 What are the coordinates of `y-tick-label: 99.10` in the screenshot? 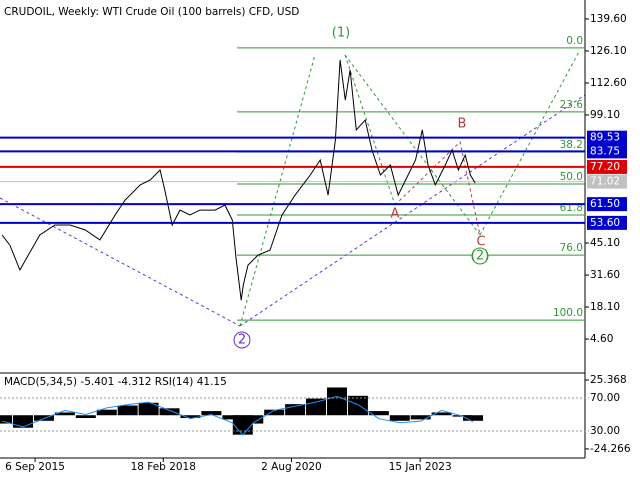 It's located at (605, 115).